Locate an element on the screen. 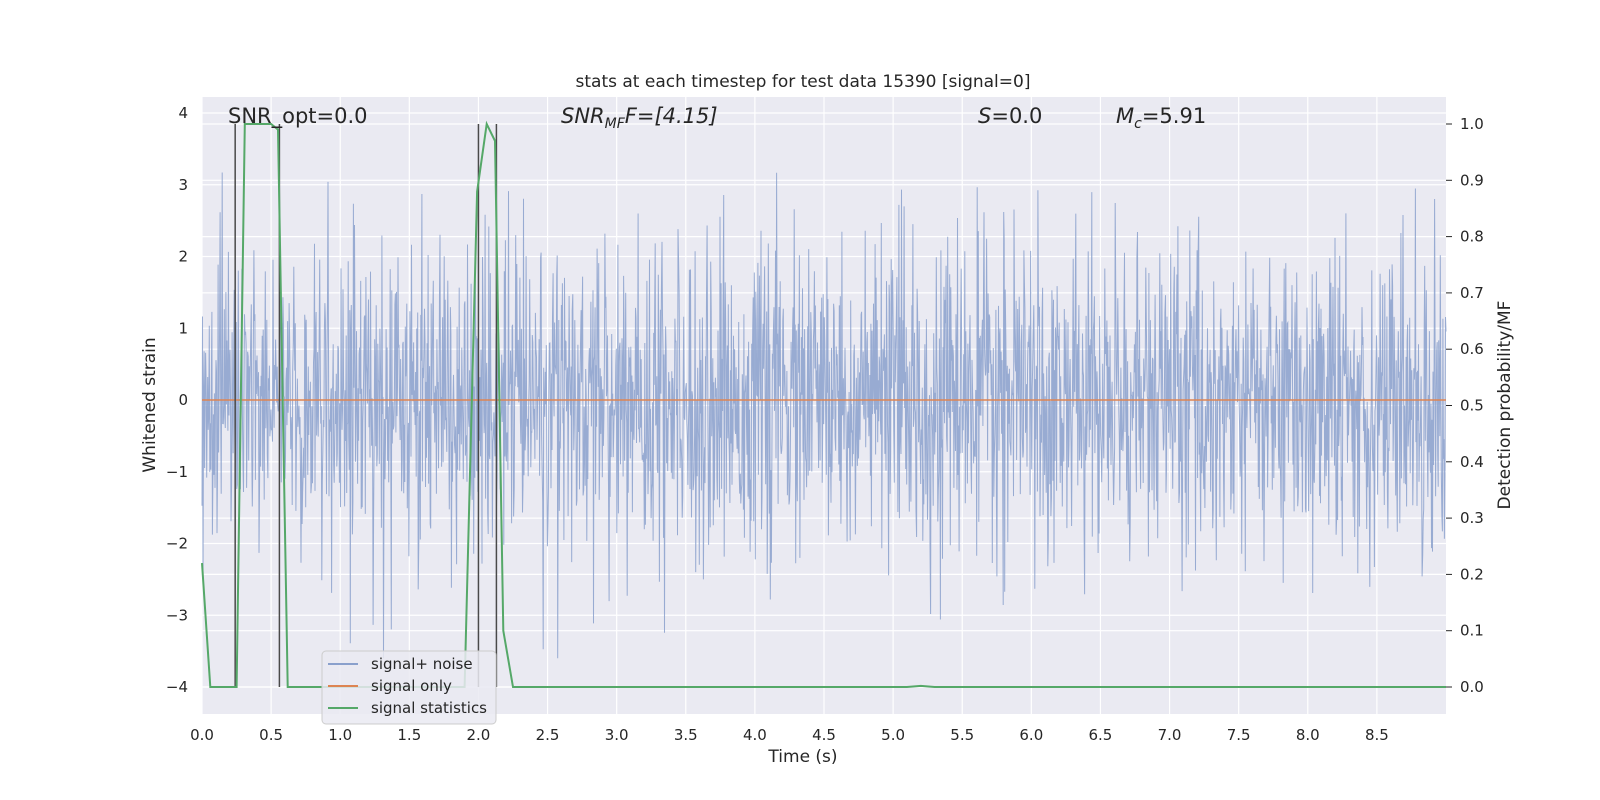 The width and height of the screenshot is (1600, 800). legend-box is located at coordinates (409, 687).